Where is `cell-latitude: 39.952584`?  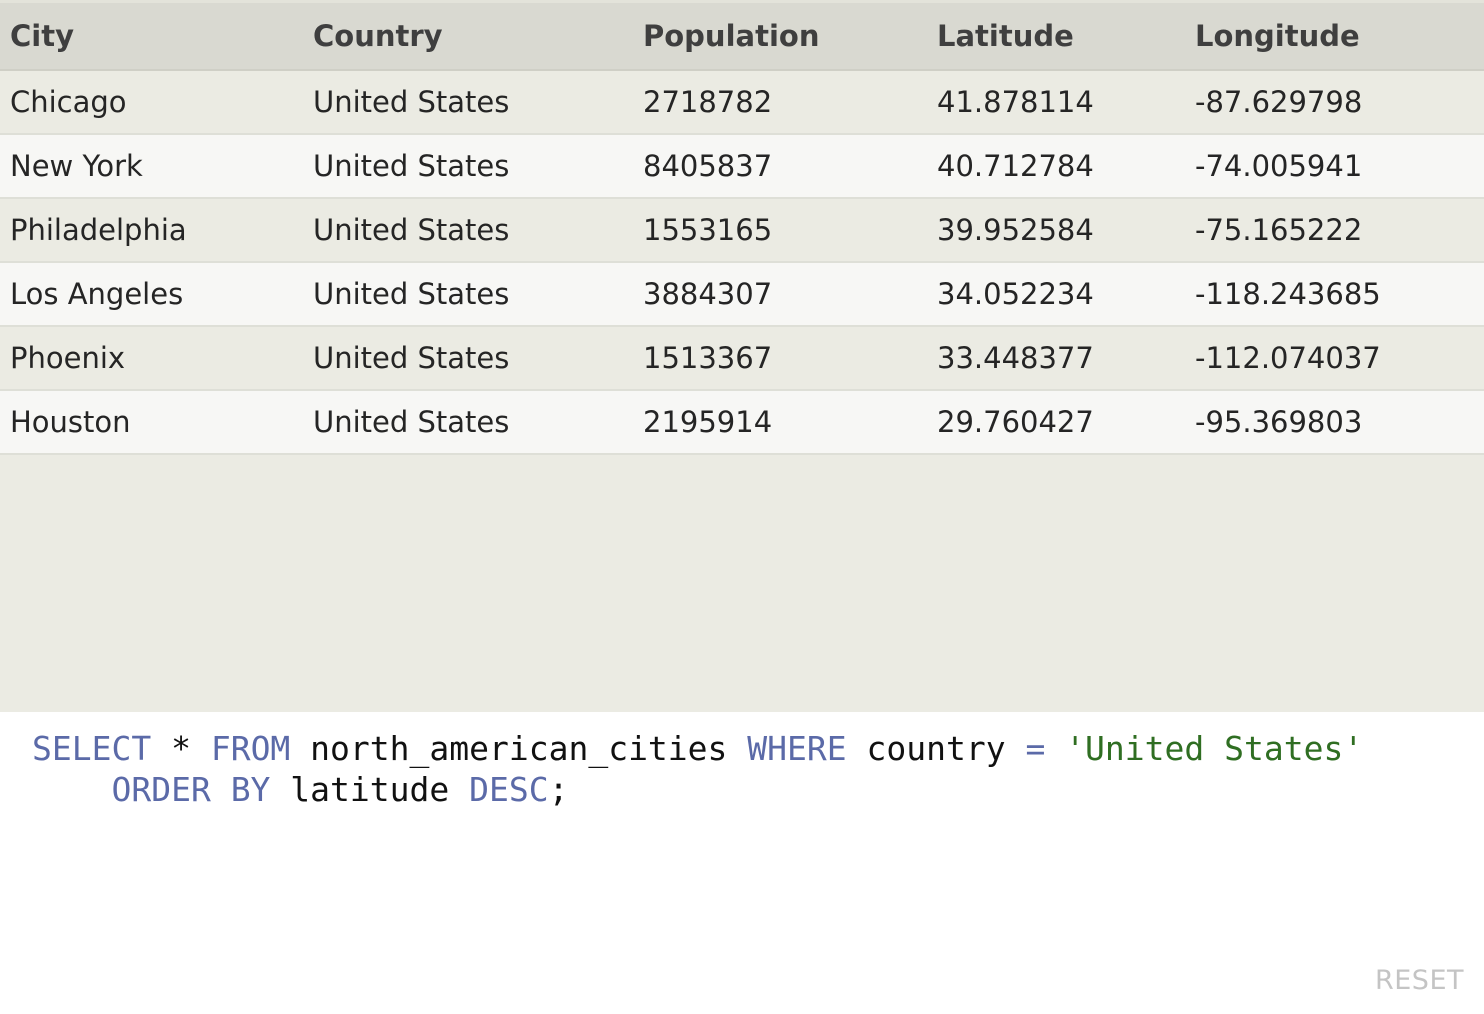 cell-latitude: 39.952584 is located at coordinates (1056, 230).